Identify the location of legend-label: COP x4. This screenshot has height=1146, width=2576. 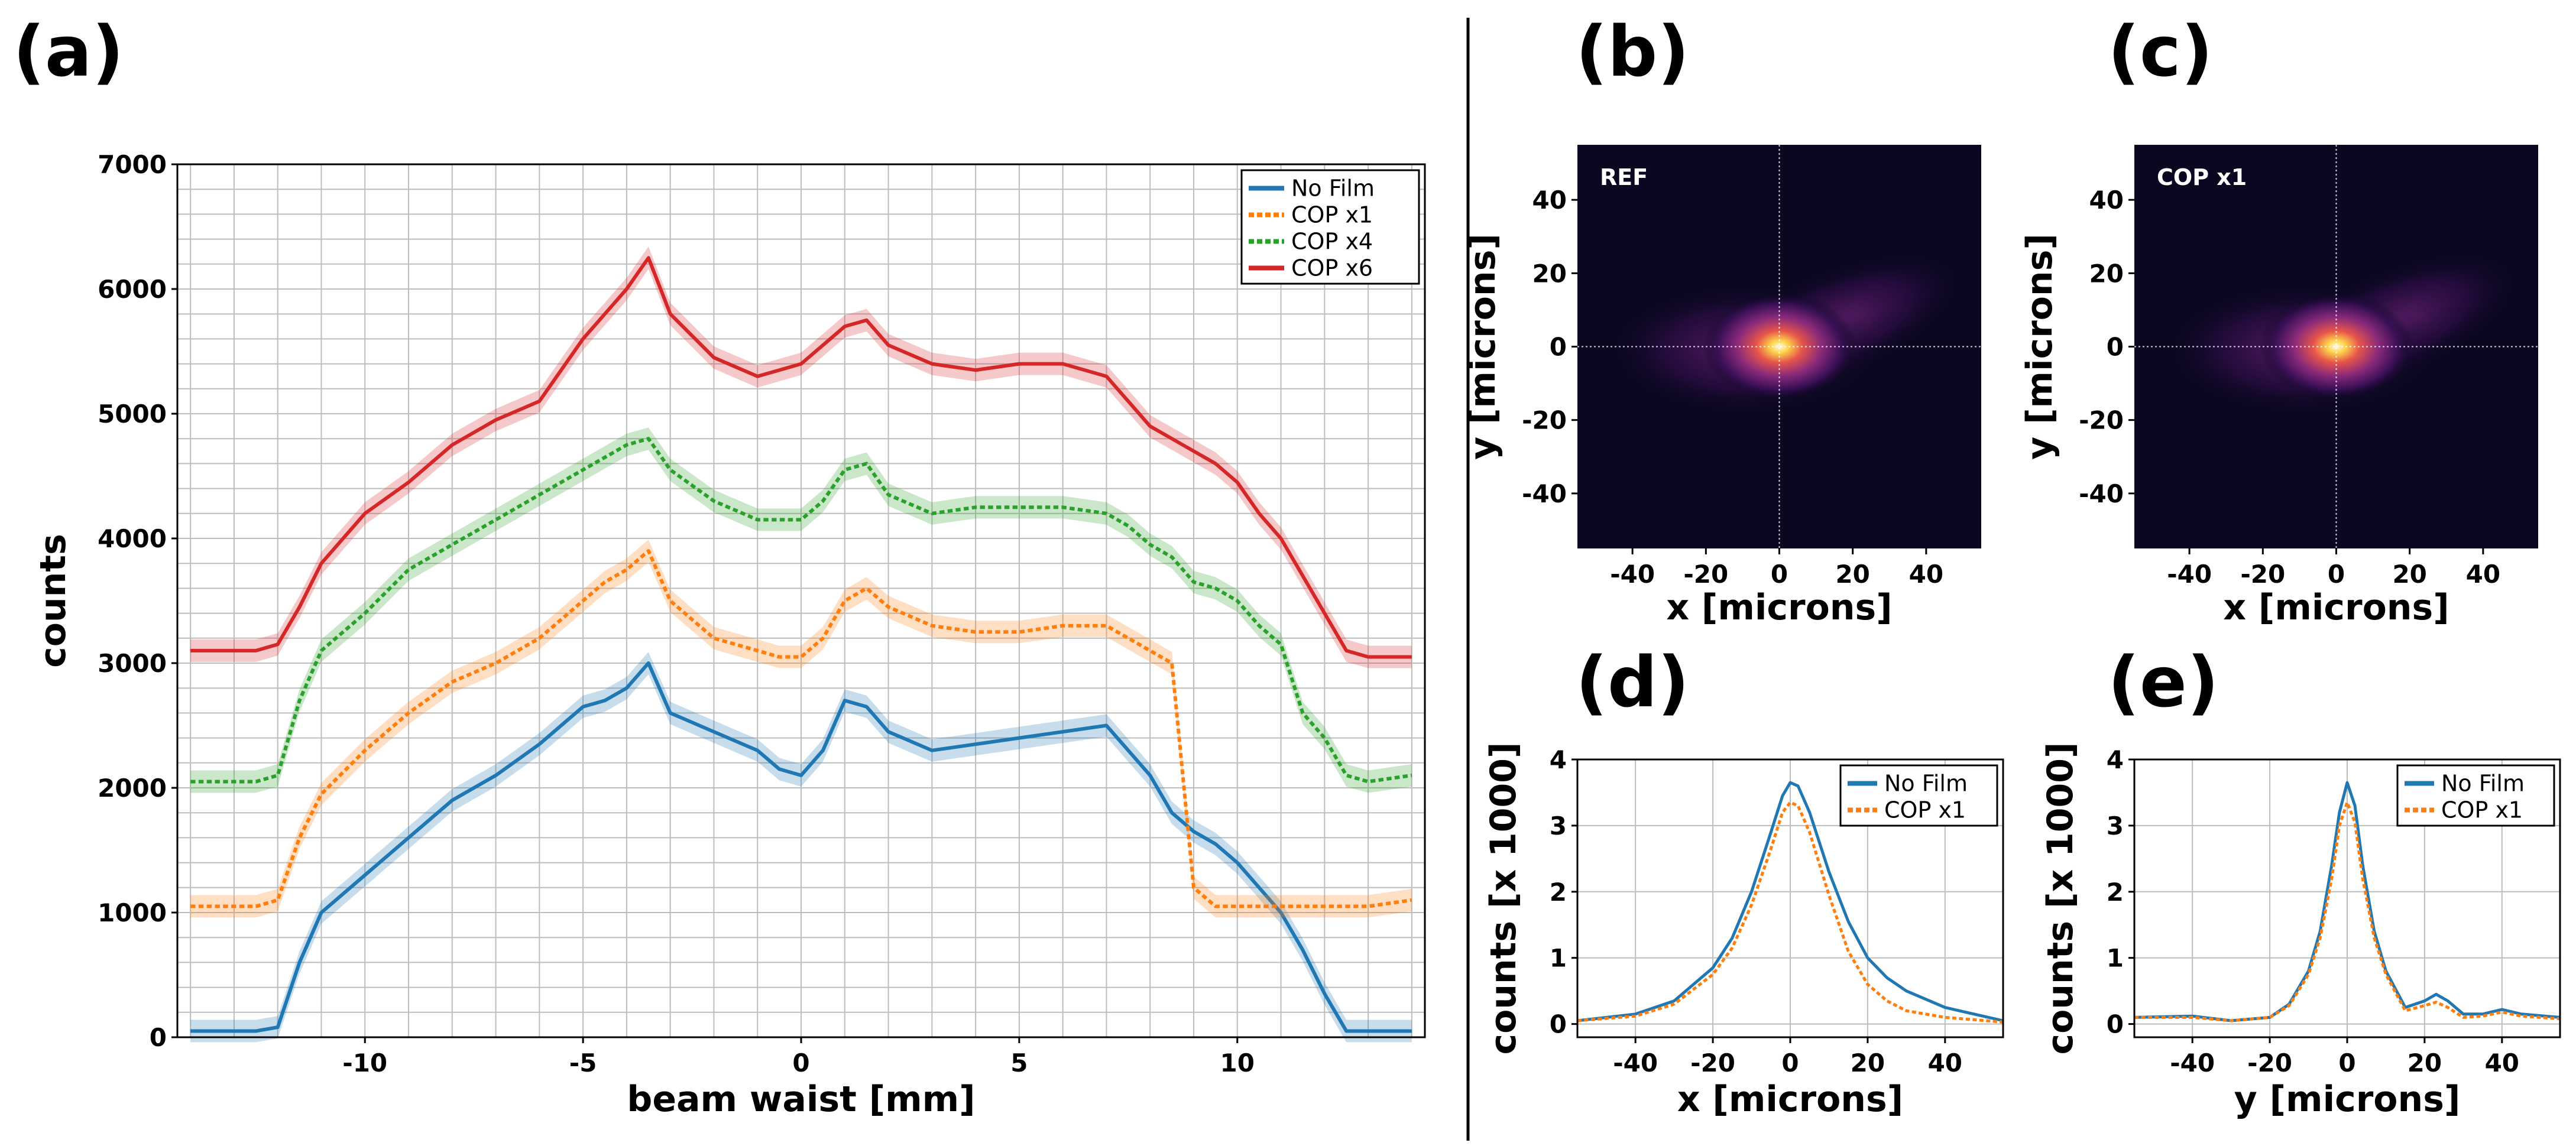
(1332, 242).